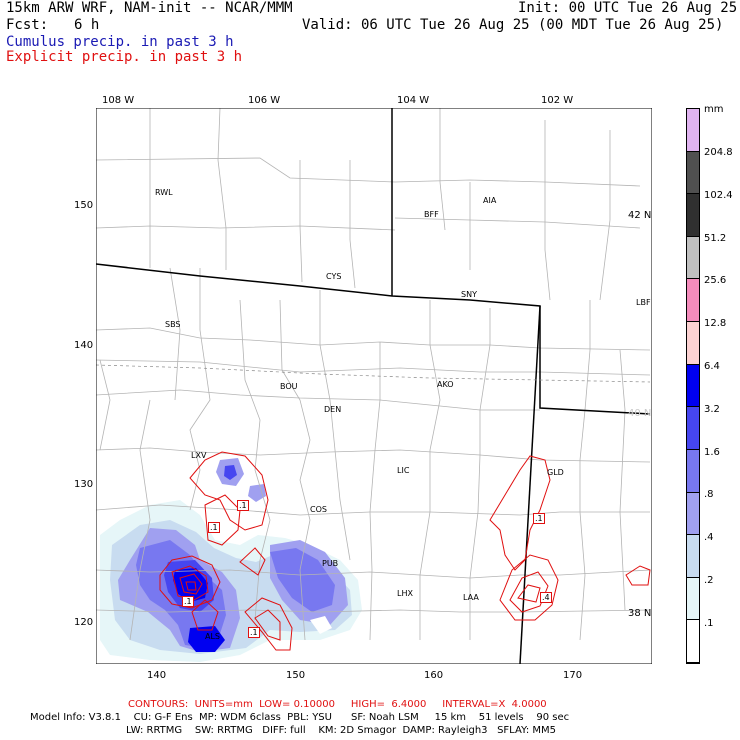 This screenshot has width=740, height=740. I want to click on colorbar-label: .4, so click(709, 537).